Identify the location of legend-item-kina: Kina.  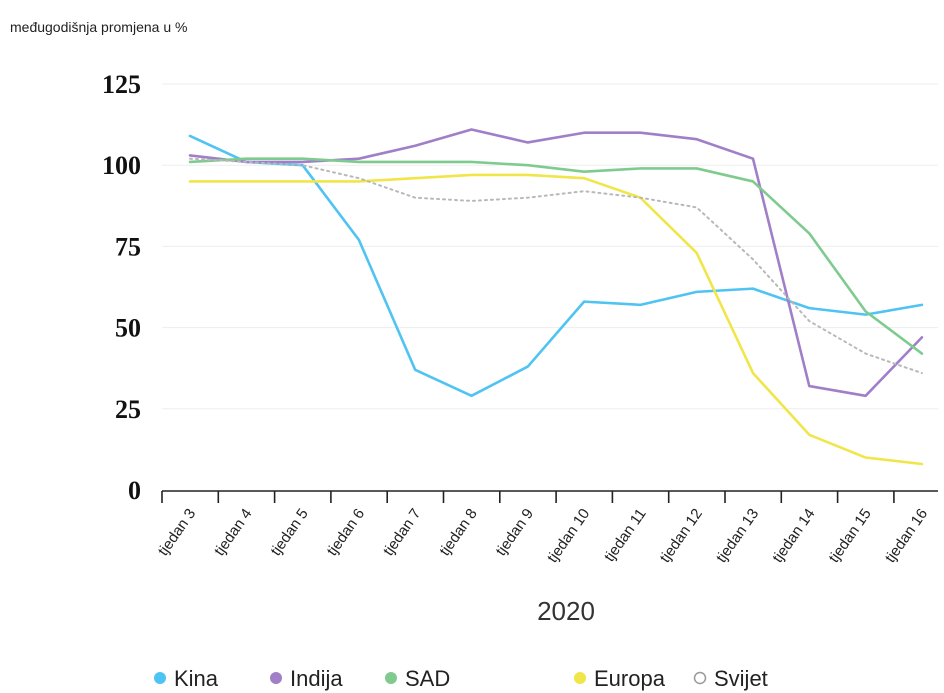
(186, 678).